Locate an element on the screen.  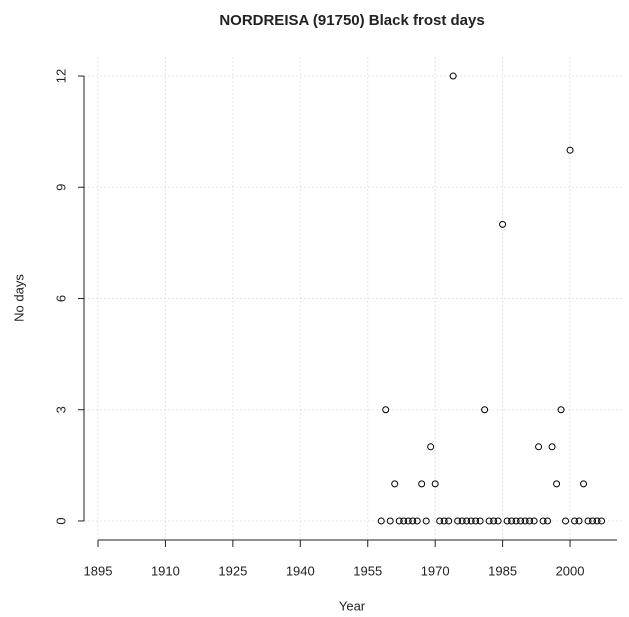
x-tick-label: 1970 is located at coordinates (435, 570).